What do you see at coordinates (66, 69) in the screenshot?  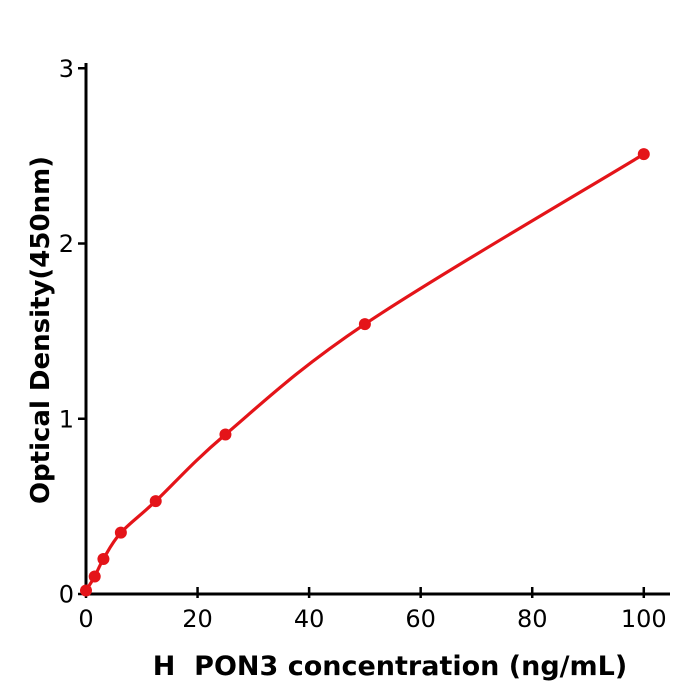 I see `y-tick-label: 3` at bounding box center [66, 69].